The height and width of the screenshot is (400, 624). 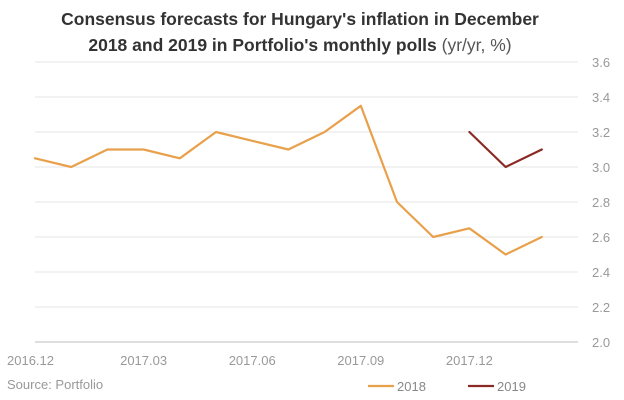 What do you see at coordinates (601, 272) in the screenshot?
I see `y-tick-label: 2.4` at bounding box center [601, 272].